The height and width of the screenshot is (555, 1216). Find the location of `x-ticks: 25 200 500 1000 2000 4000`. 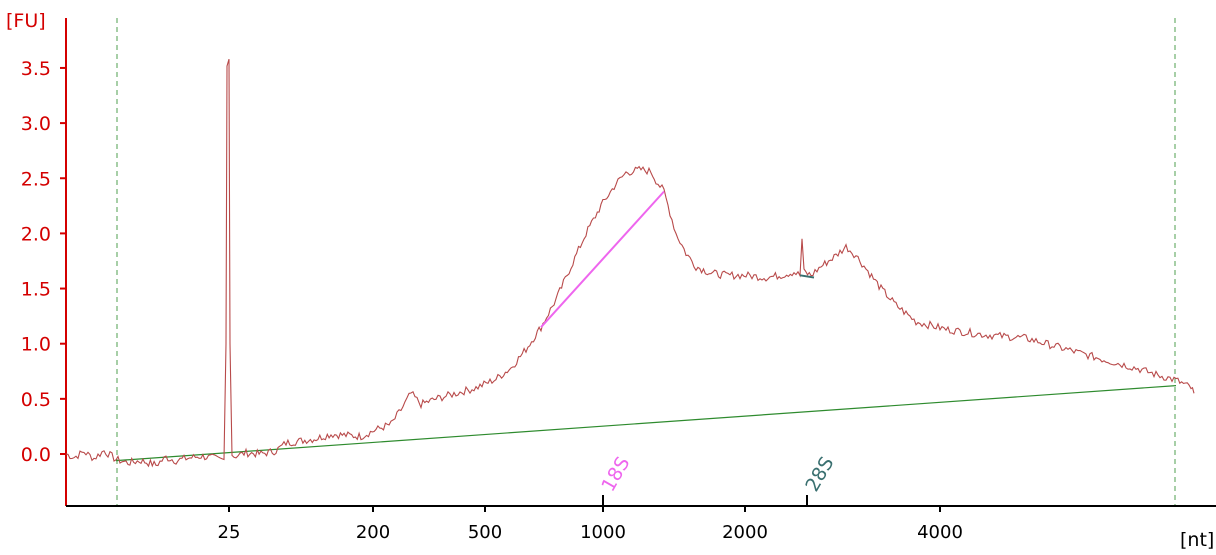

x-ticks: 25 200 500 1000 2000 4000 is located at coordinates (590, 524).